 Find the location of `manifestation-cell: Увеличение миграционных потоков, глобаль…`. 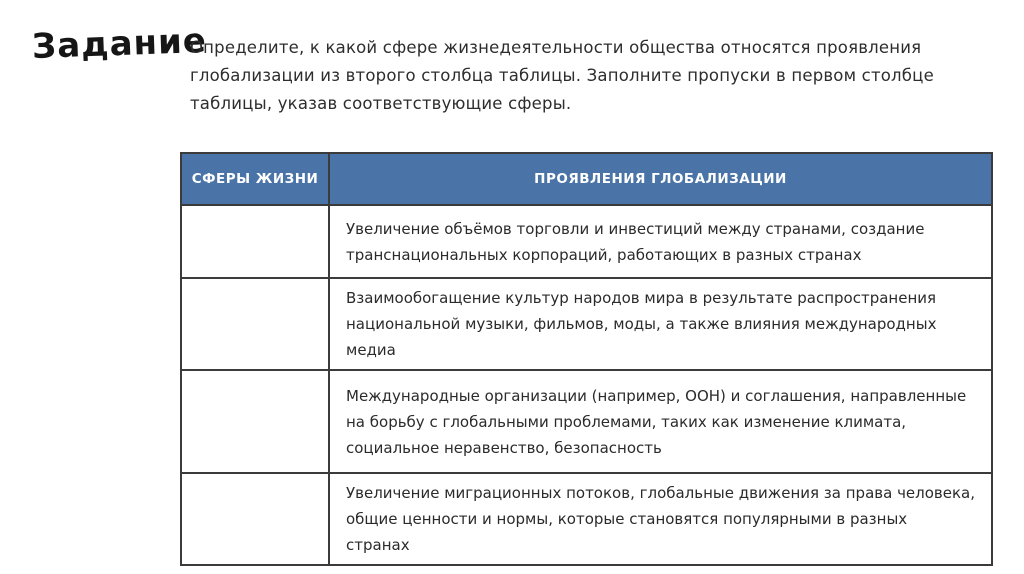

manifestation-cell: Увеличение миграционных потоков, глобаль… is located at coordinates (660, 519).